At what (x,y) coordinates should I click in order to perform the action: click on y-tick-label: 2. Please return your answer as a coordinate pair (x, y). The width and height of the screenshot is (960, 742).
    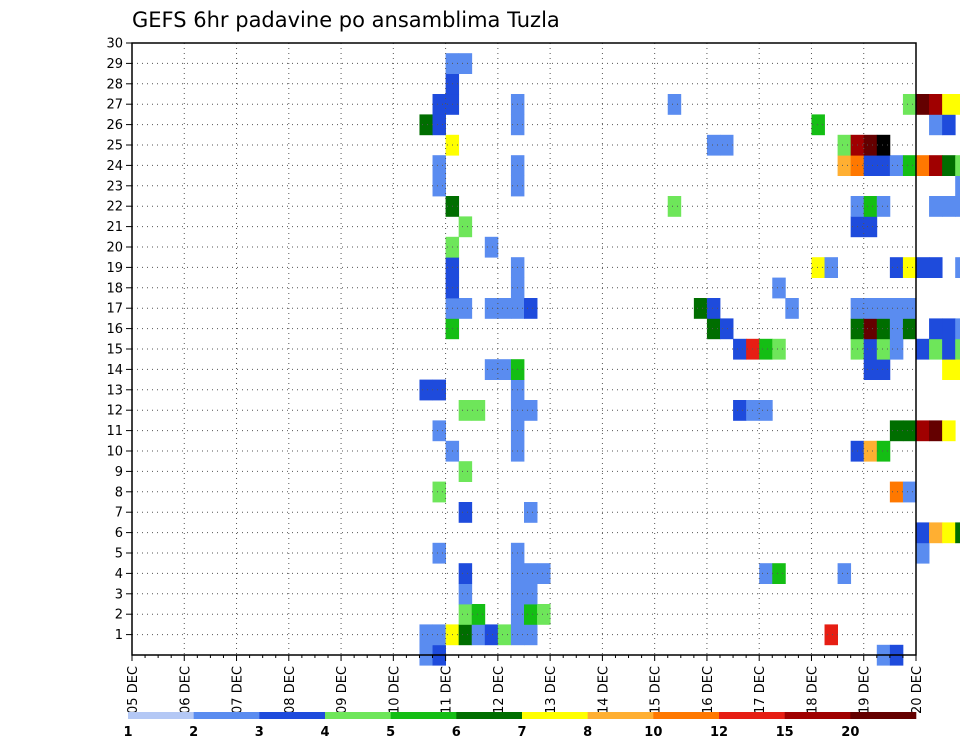
    Looking at the image, I should click on (119, 615).